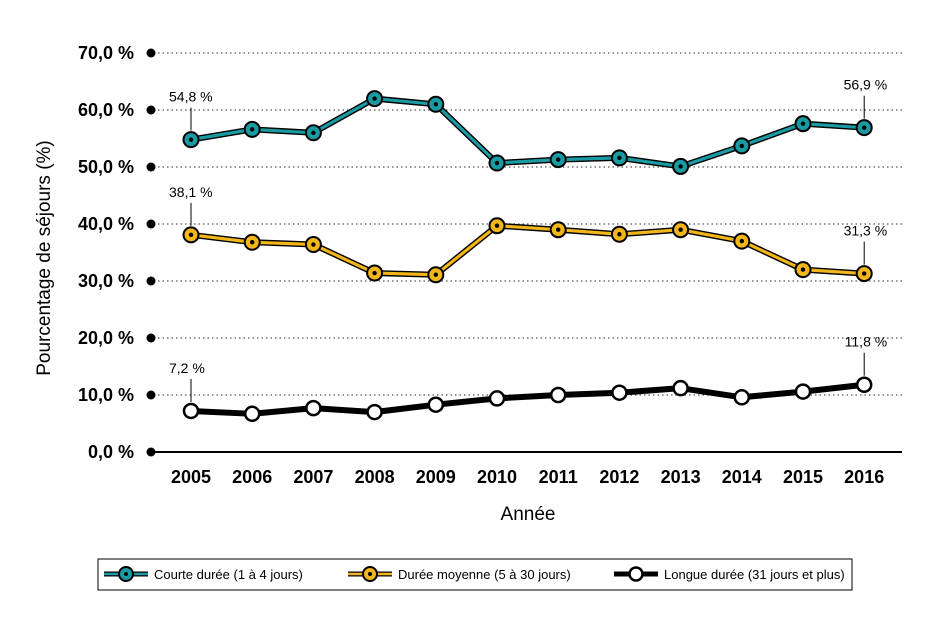 The height and width of the screenshot is (622, 945). I want to click on x-tick-label: 2005, so click(191, 477).